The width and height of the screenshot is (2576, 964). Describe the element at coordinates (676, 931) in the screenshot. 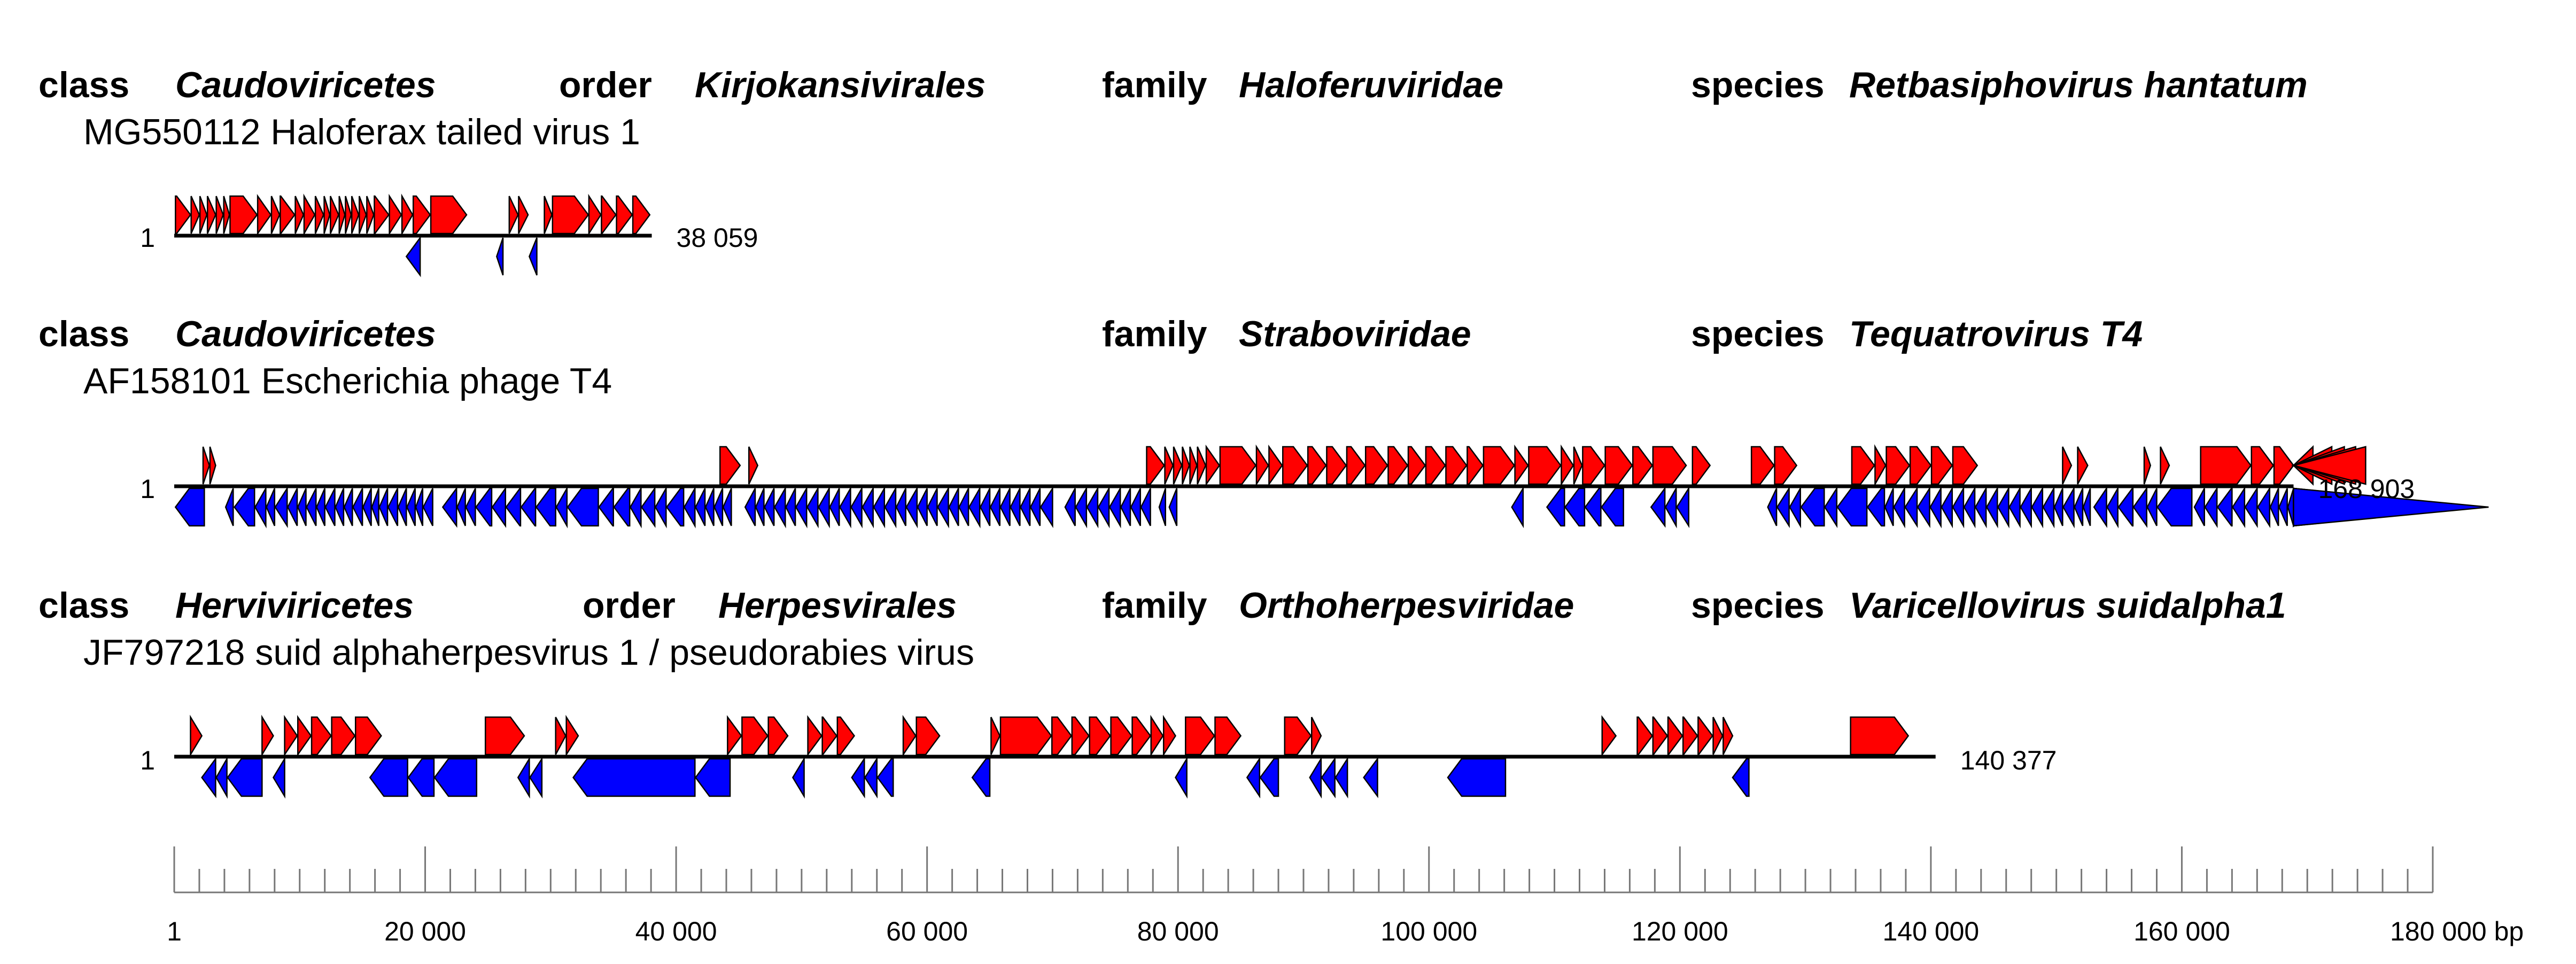

I see `axis-tick-label: 40 000` at that location.